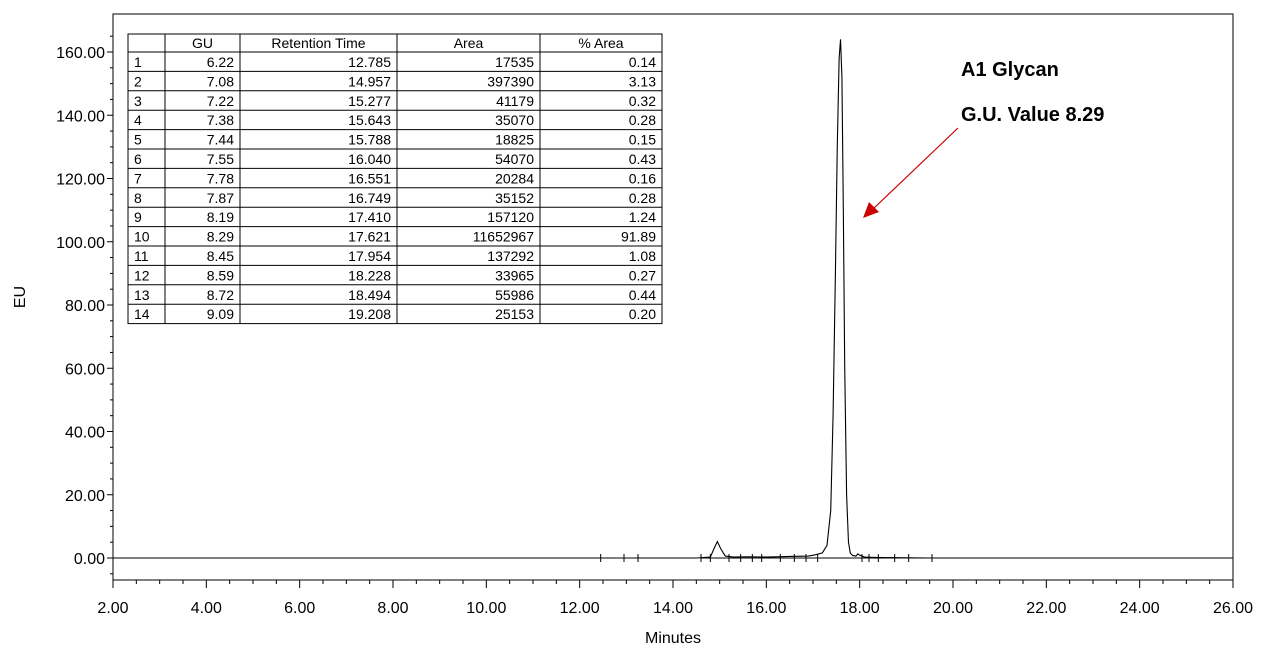 This screenshot has height=647, width=1261. What do you see at coordinates (369, 275) in the screenshot?
I see `table-cell: 18.228` at bounding box center [369, 275].